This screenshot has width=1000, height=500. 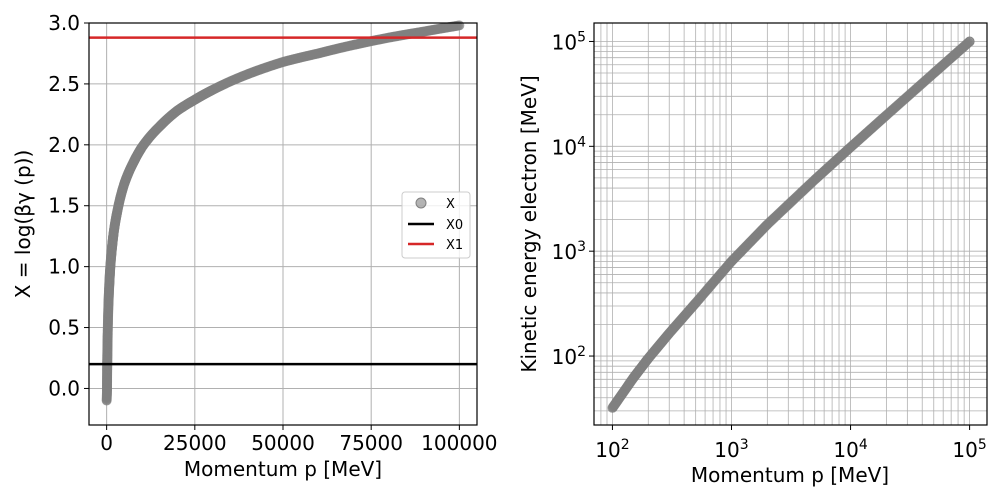 I want to click on left-x-tick-label: 0, so click(x=106, y=443).